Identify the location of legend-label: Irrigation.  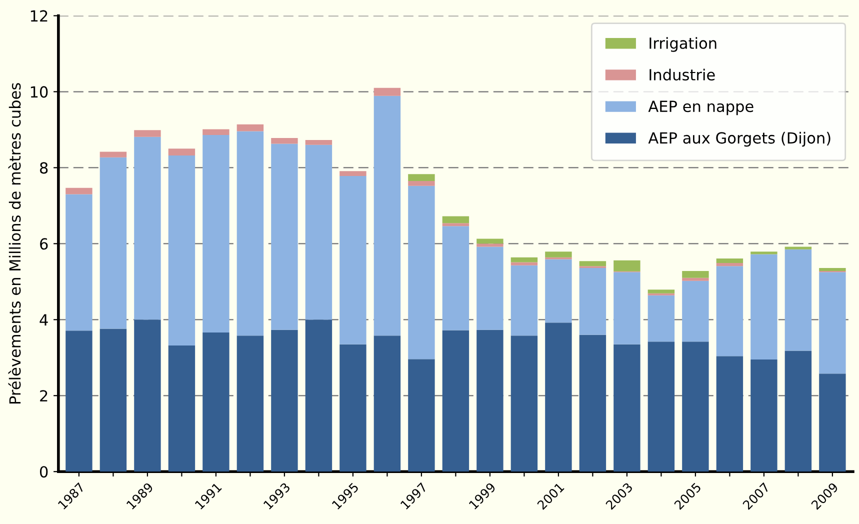
(683, 44).